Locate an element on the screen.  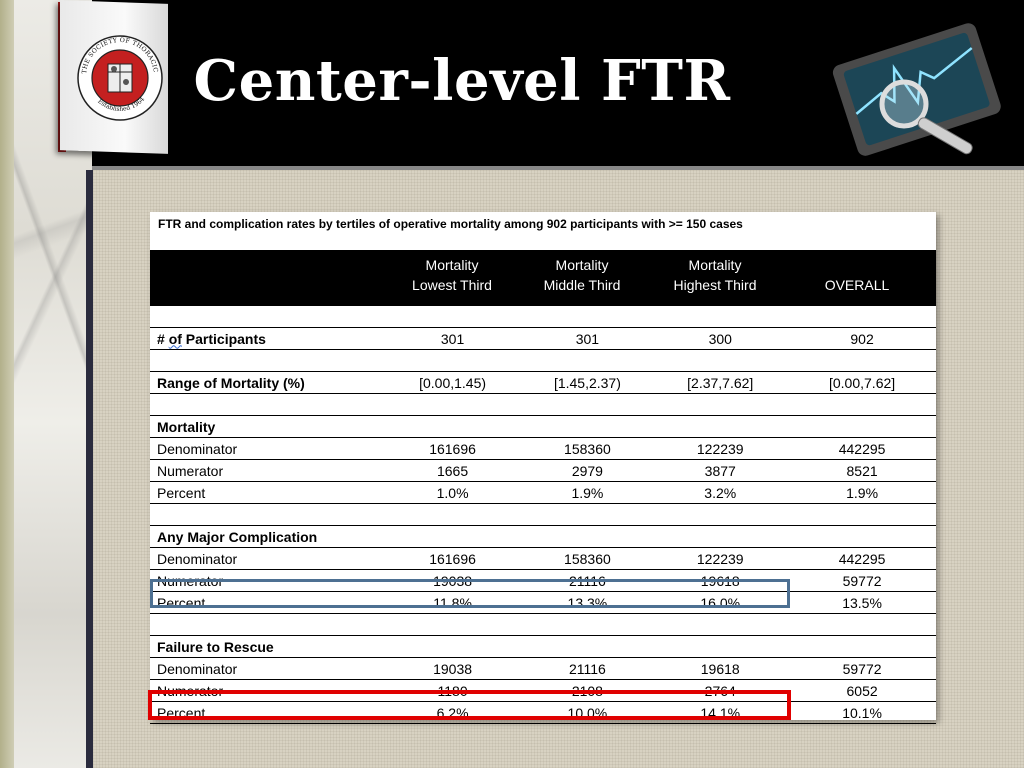
row-label-participants: # of Participants is located at coordinates (266, 338).